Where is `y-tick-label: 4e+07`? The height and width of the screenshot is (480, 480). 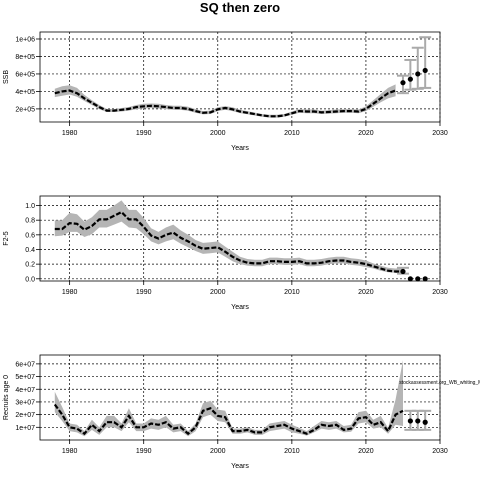 y-tick-label: 4e+07 is located at coordinates (25, 390).